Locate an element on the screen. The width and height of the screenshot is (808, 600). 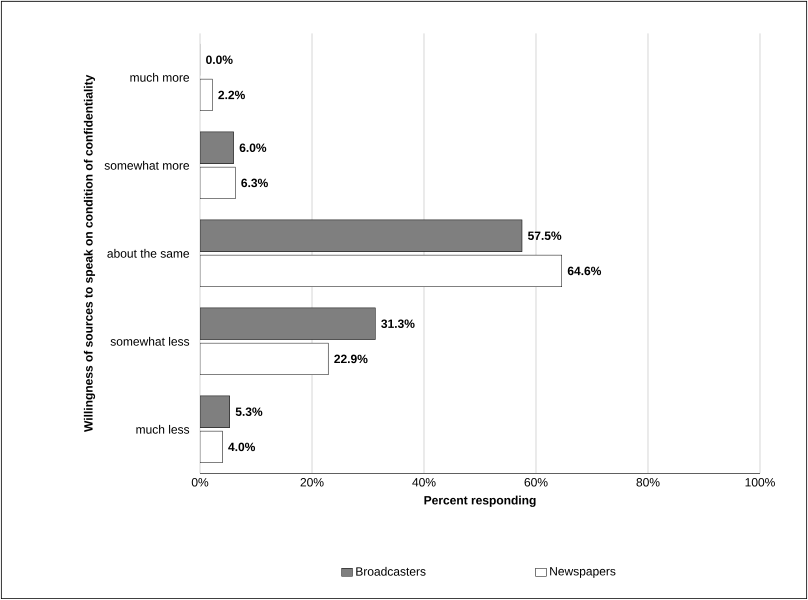
x-tick-label: 40% is located at coordinates (424, 482).